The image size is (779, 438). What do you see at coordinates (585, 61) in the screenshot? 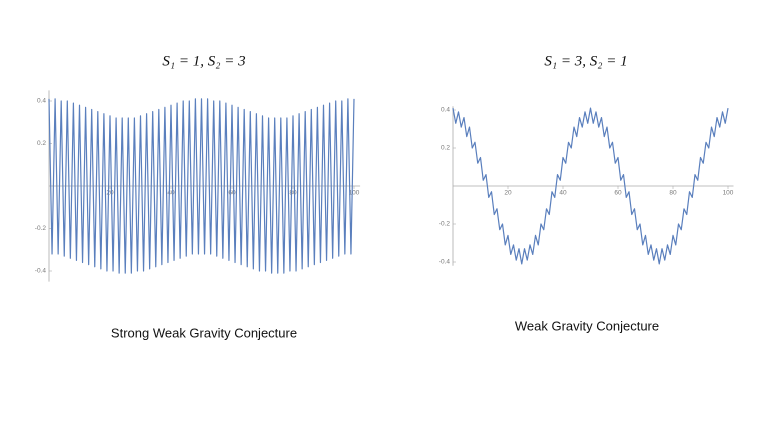
I see `chart-title: S₁ = 3, S₂ = 1` at bounding box center [585, 61].